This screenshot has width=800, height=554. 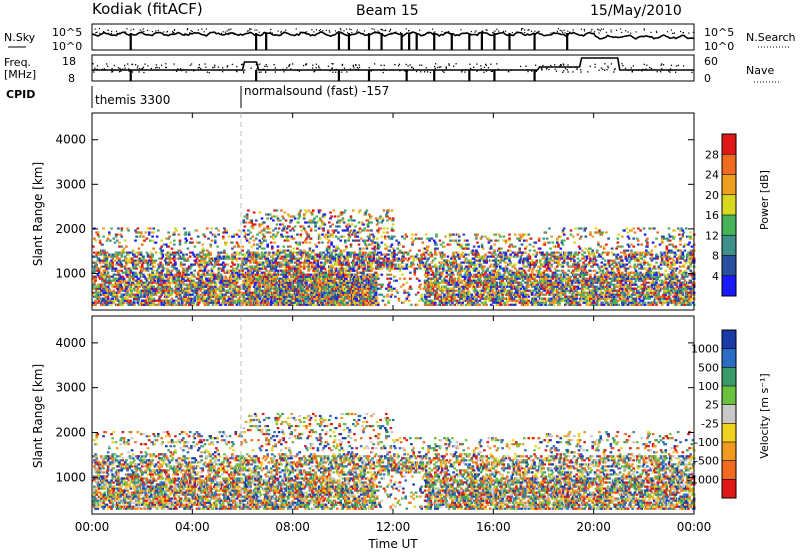 I want to click on freq-drop, so click(x=494, y=75).